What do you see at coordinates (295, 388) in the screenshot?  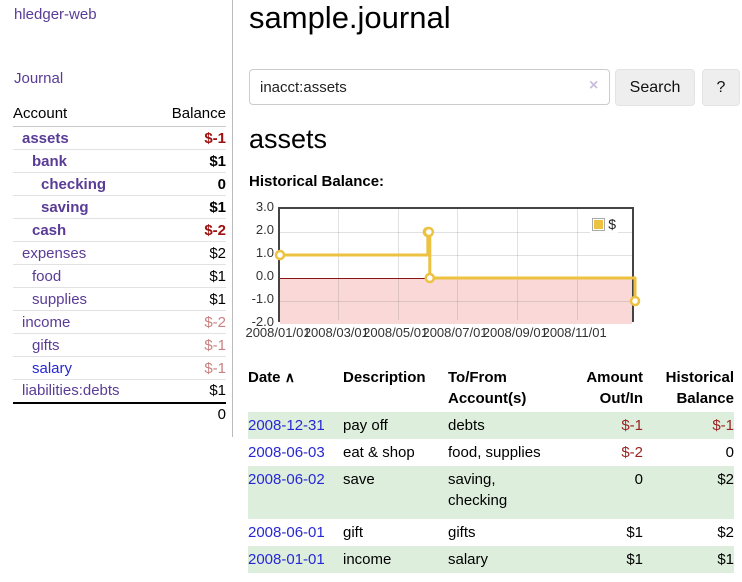 I see `register-header-date: Date ∧` at bounding box center [295, 388].